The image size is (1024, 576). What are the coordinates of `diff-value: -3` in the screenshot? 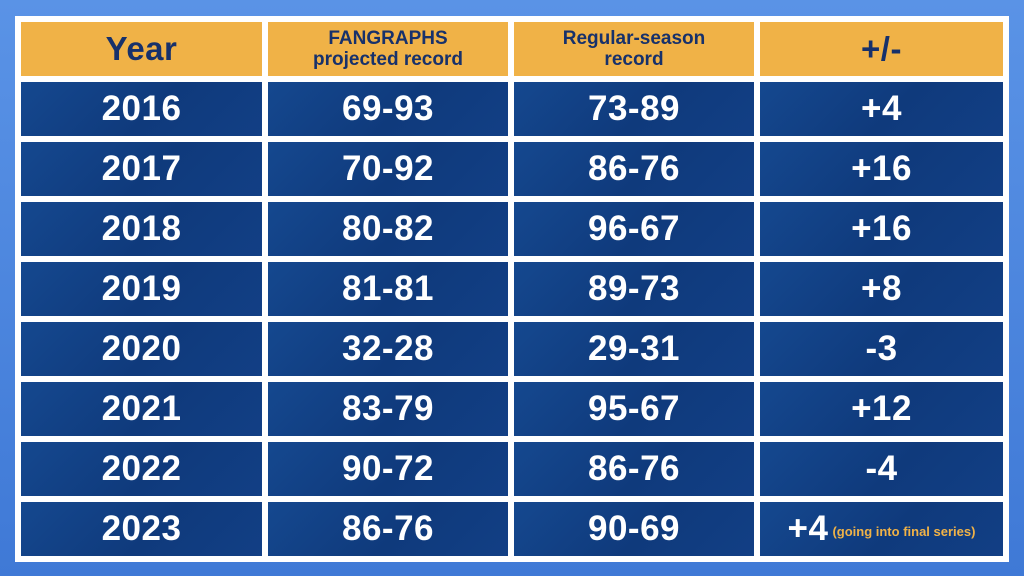 It's located at (881, 348).